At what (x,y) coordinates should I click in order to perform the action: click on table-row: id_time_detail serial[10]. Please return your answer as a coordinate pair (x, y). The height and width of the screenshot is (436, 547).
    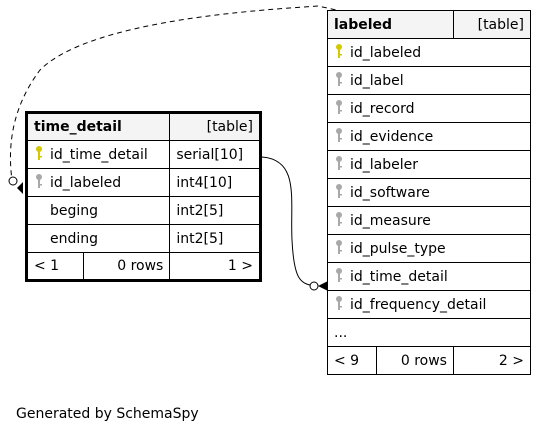
    Looking at the image, I should click on (143, 154).